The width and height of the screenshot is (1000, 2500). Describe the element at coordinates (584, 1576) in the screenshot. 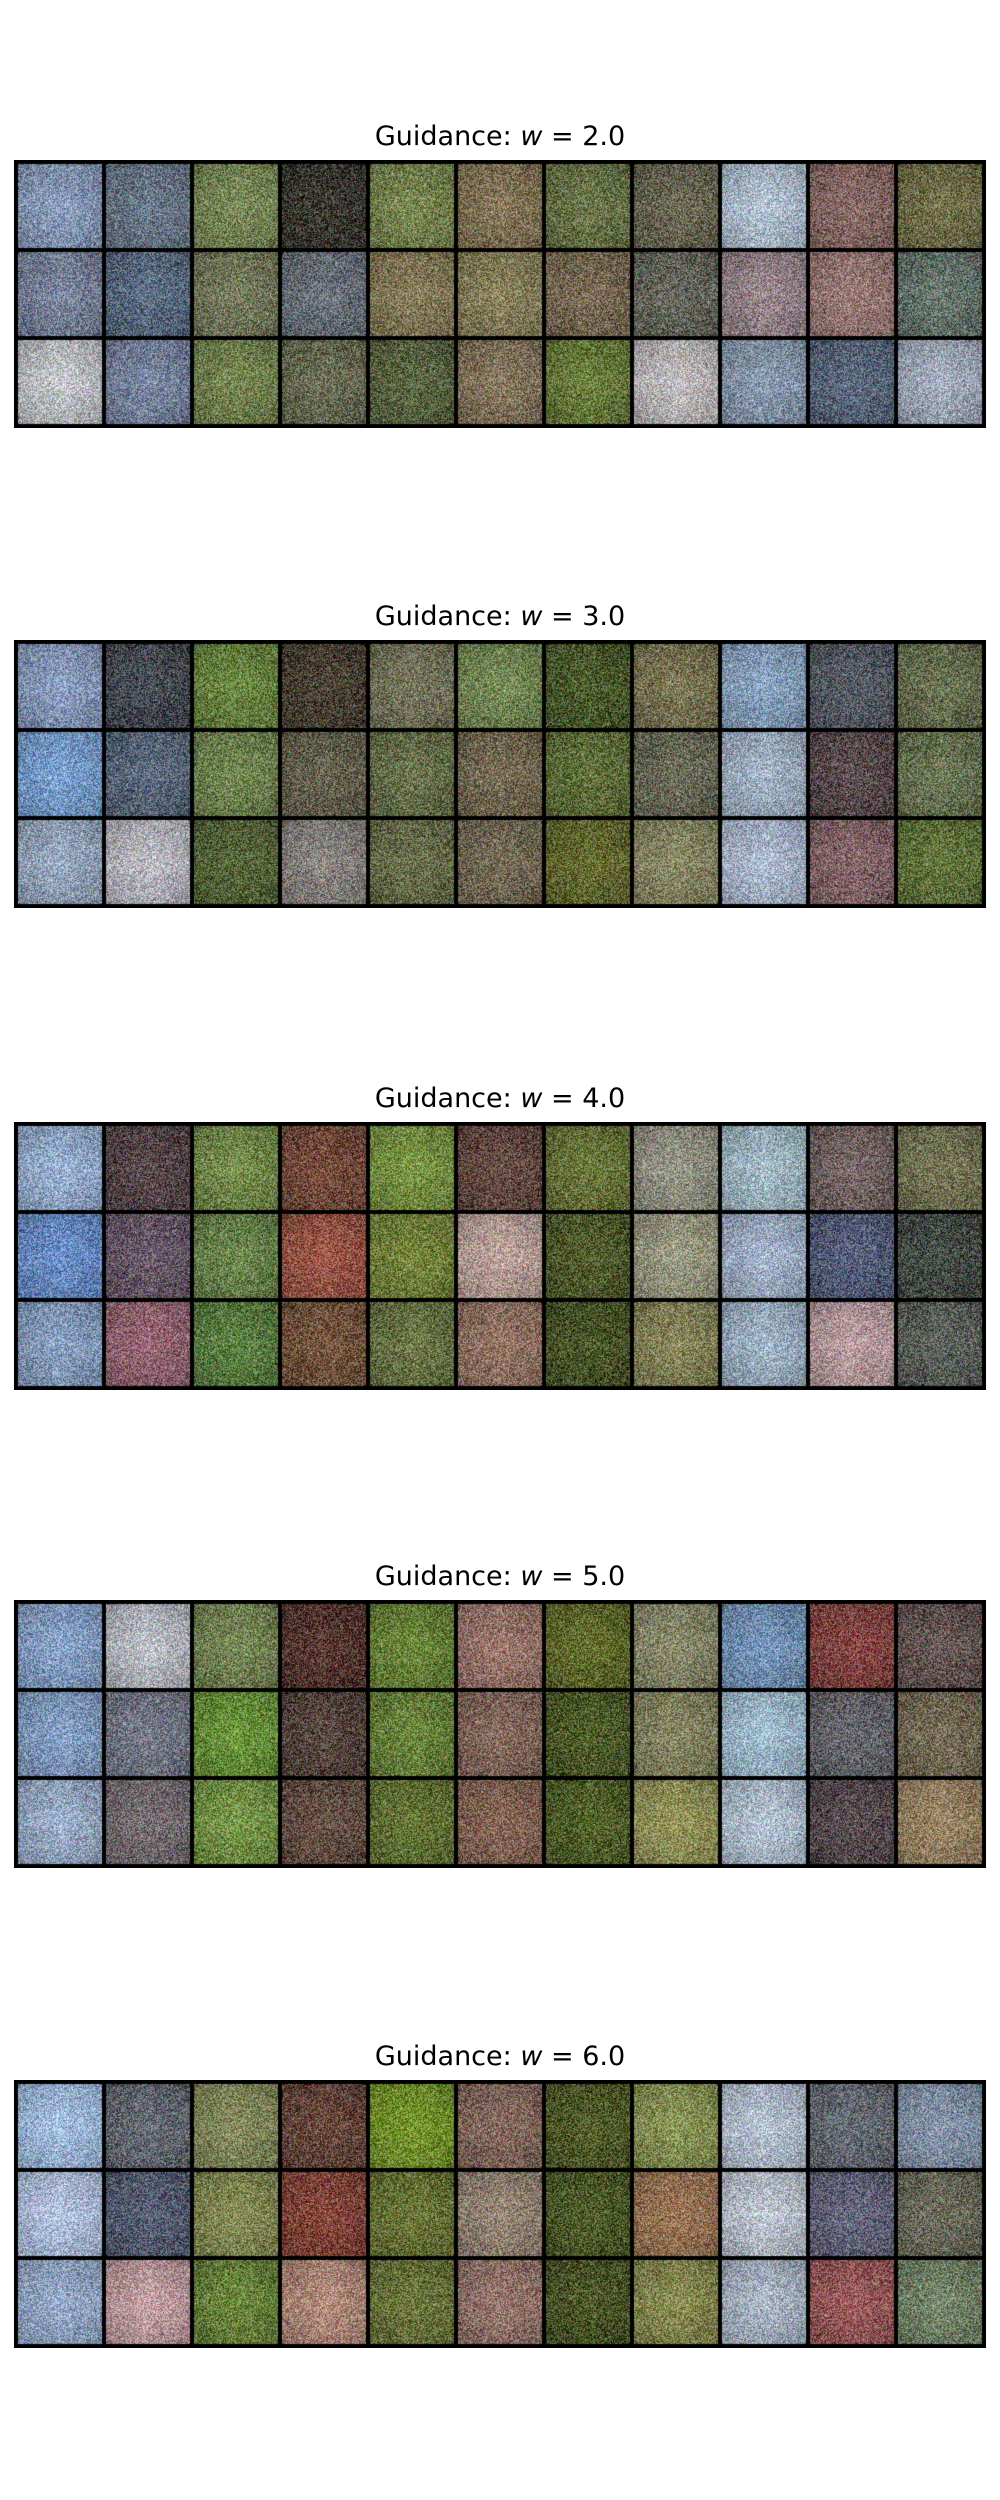

I see `panel-title-value: = 5.0` at that location.